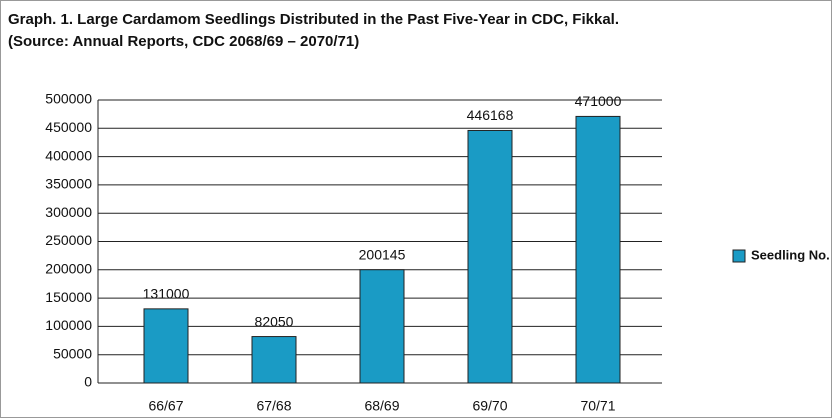 This screenshot has width=832, height=418. Describe the element at coordinates (274, 321) in the screenshot. I see `data-label: 82050` at that location.